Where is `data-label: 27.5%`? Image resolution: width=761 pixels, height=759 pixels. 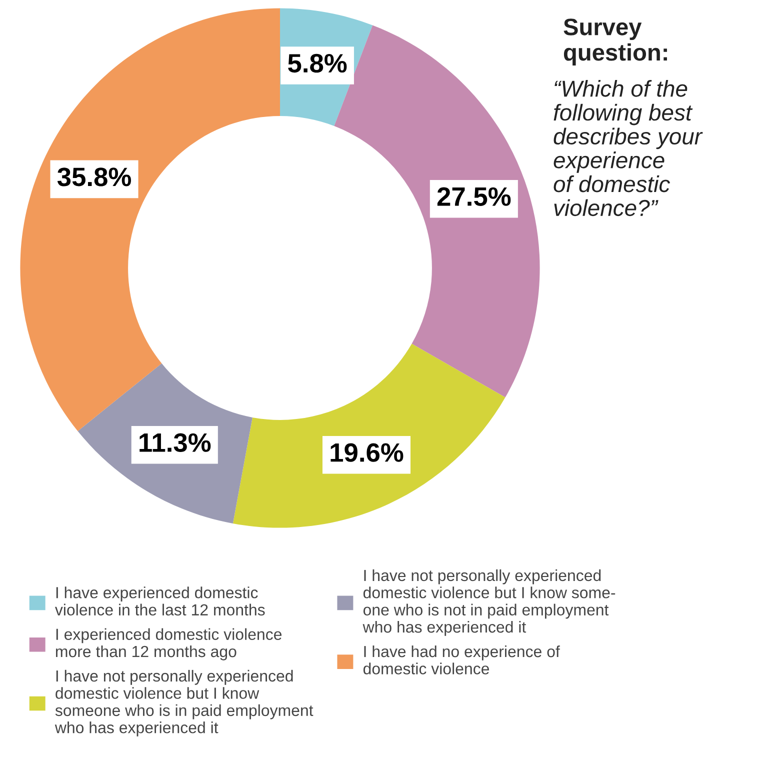 data-label: 27.5% is located at coordinates (474, 196).